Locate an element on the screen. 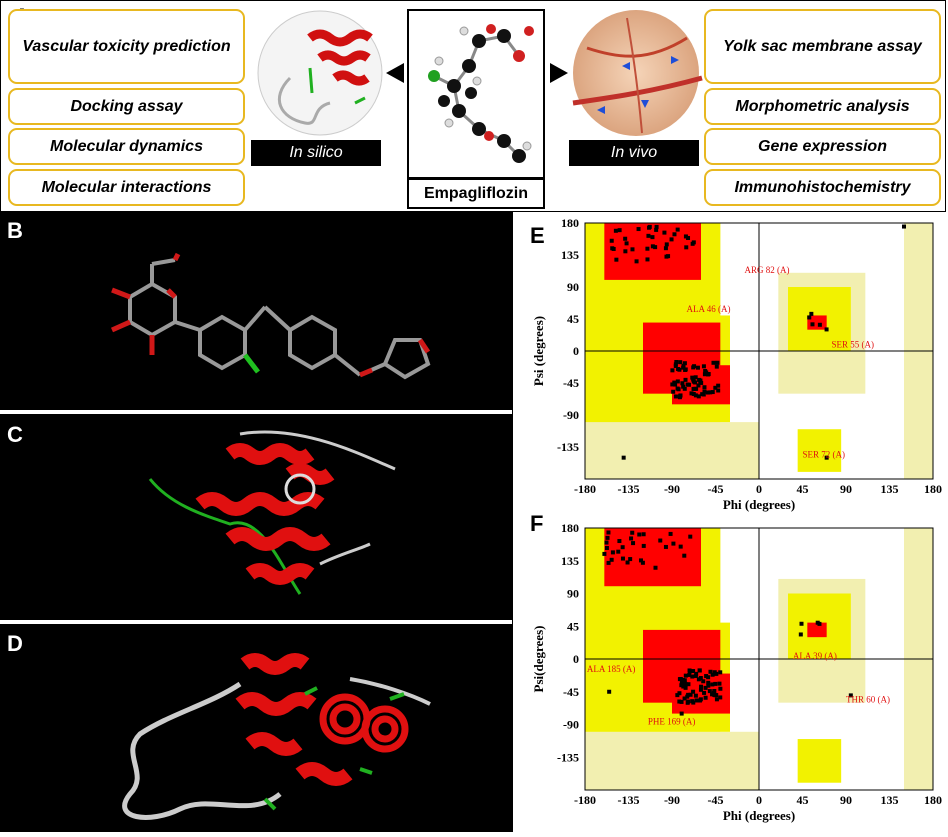 This screenshot has height=837, width=948. panel-b-ligand-image is located at coordinates (256, 311).